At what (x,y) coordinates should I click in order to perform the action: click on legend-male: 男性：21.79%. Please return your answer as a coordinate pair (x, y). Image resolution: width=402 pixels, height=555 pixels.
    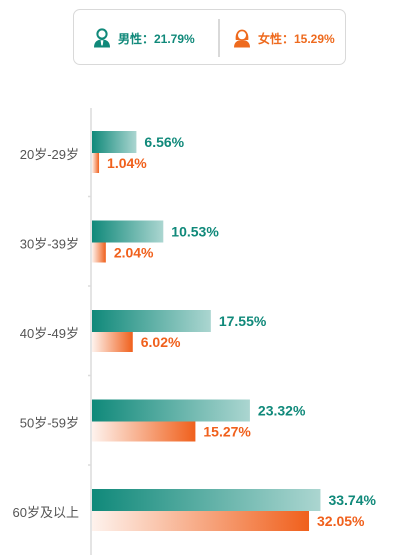
    Looking at the image, I should click on (143, 38).